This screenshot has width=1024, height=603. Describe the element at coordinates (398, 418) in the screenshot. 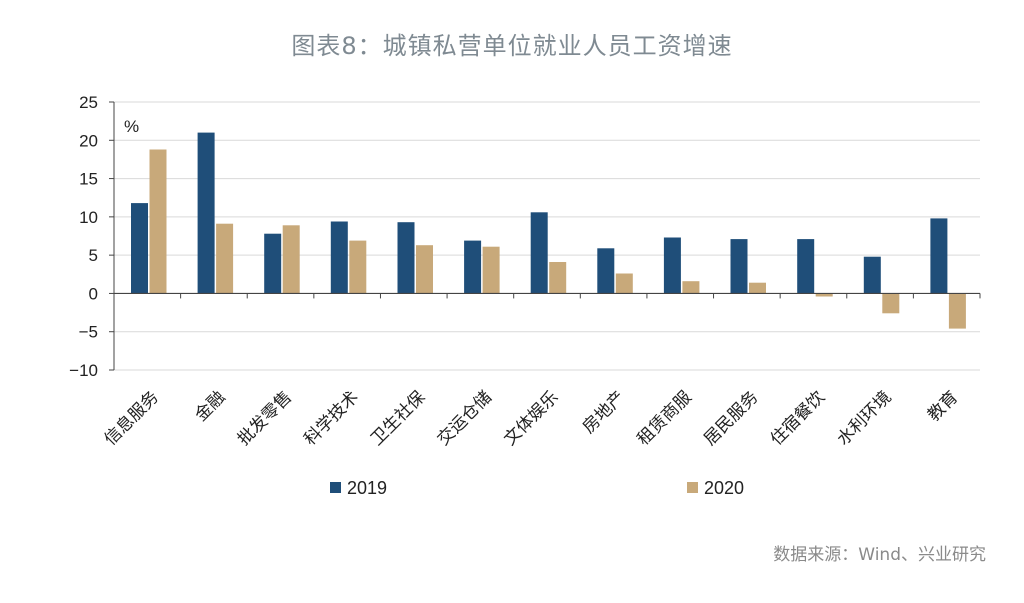

I see `x-tick-label: 卫生社保` at that location.